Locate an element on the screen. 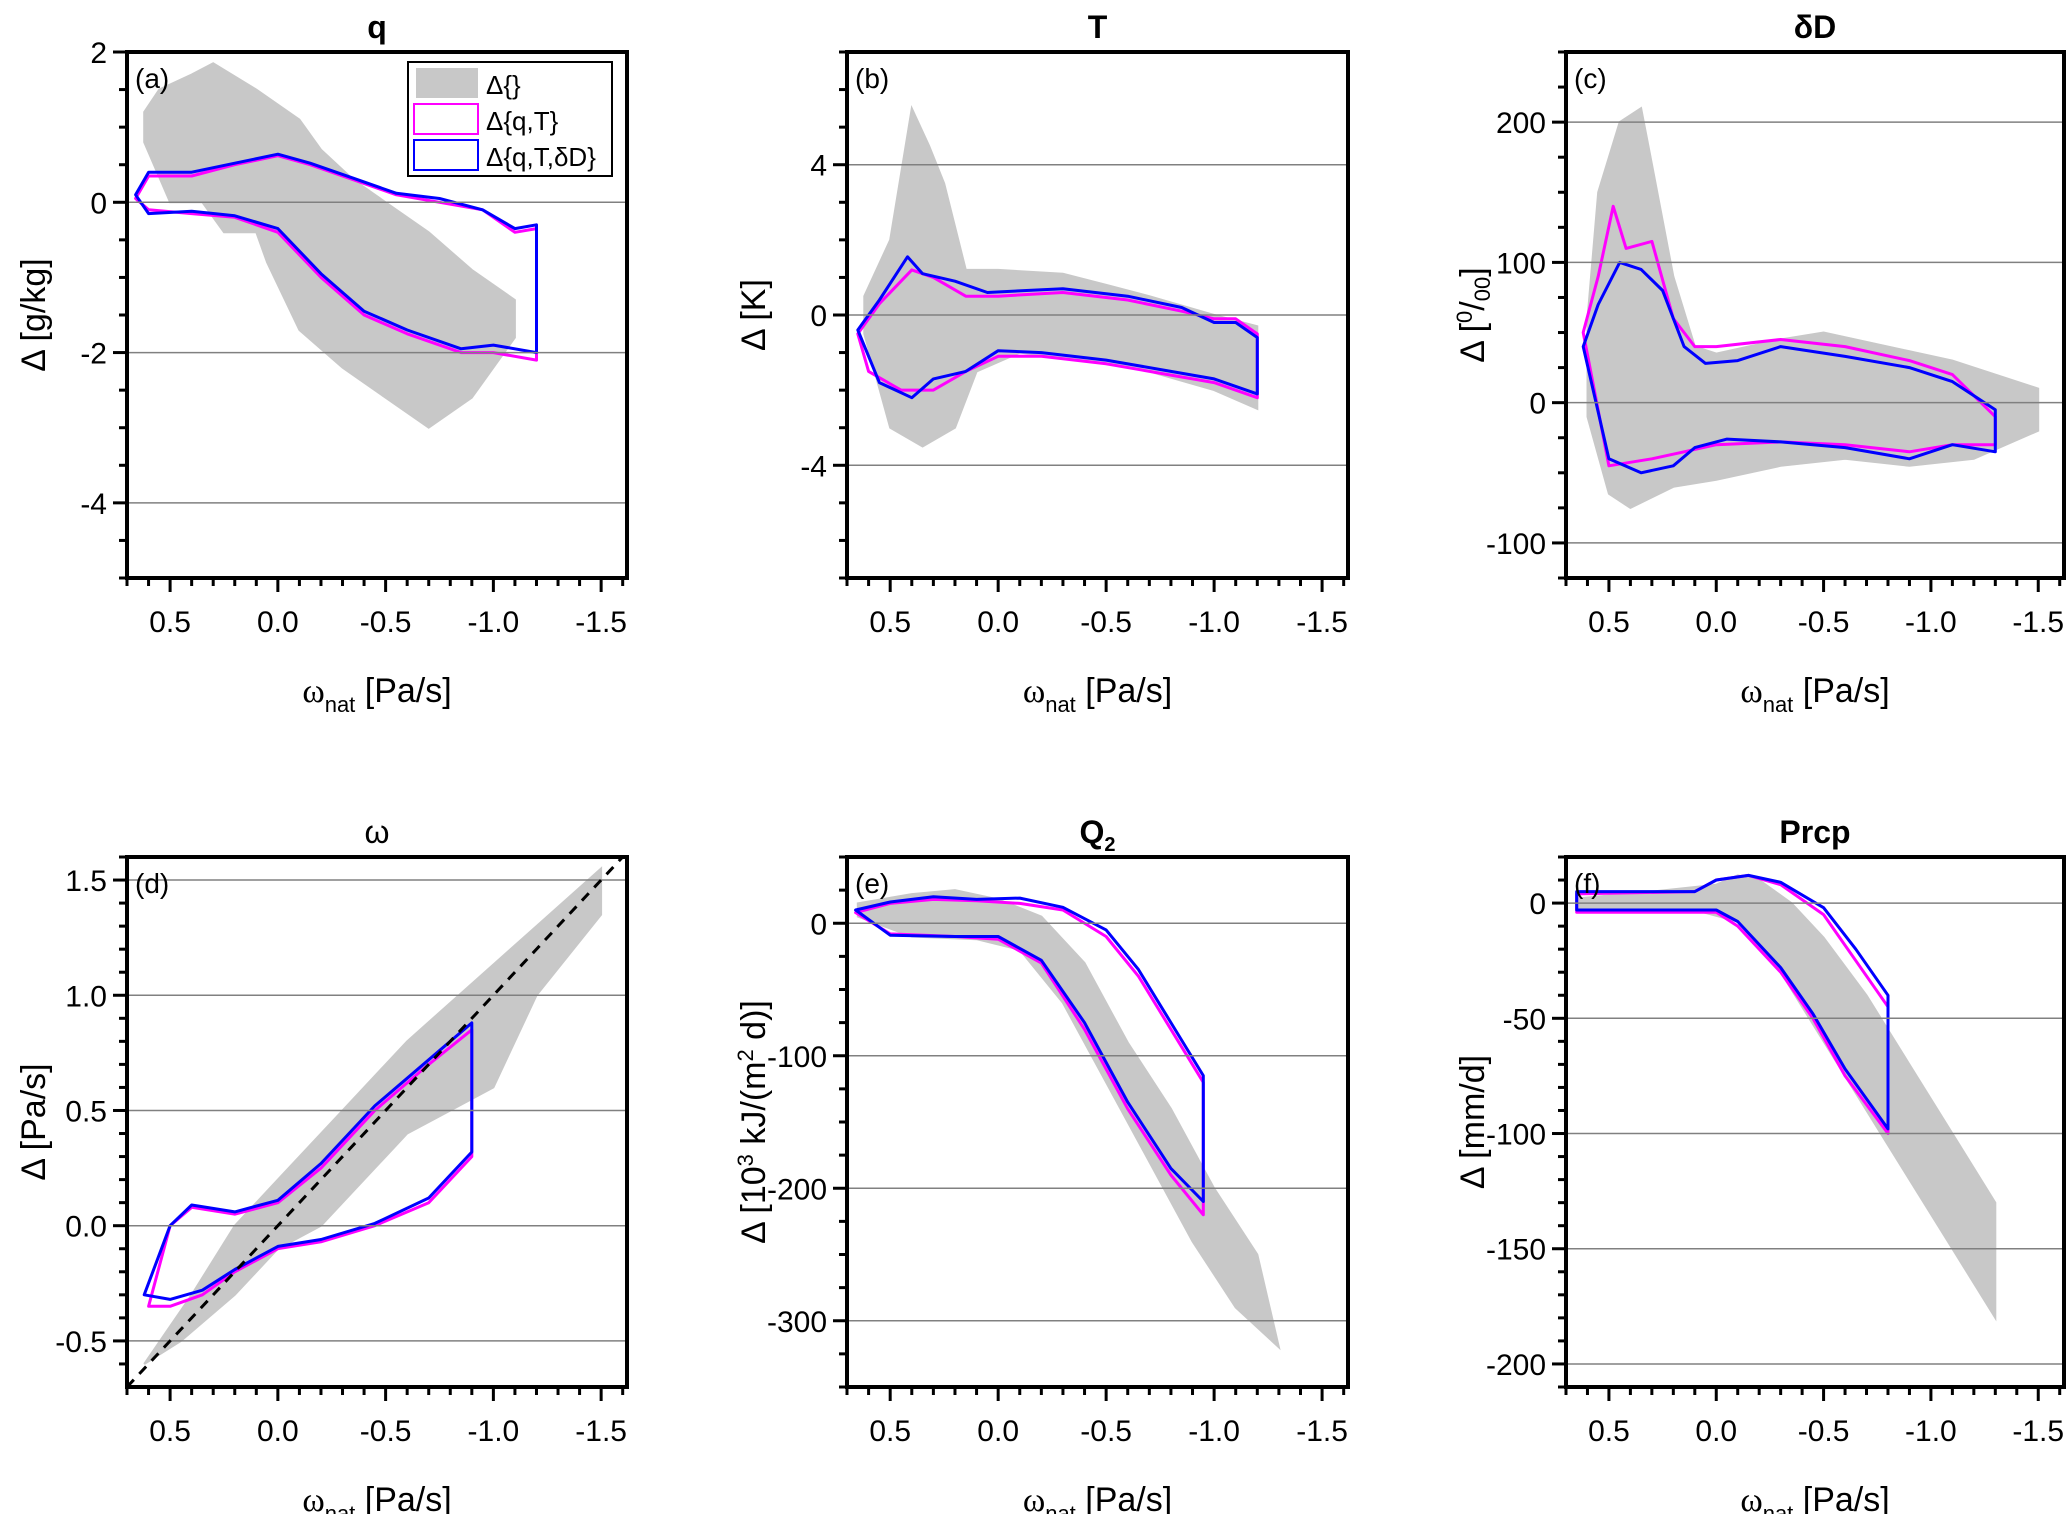 This screenshot has height=1514, width=2067. legend-item: Δ{} is located at coordinates (468, 84).